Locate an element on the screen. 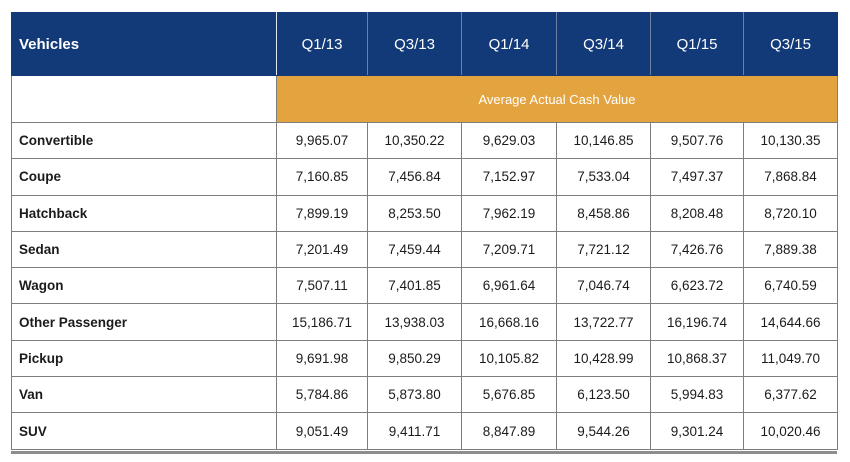 The height and width of the screenshot is (462, 850). header-col-3: Q3/14 is located at coordinates (603, 44).